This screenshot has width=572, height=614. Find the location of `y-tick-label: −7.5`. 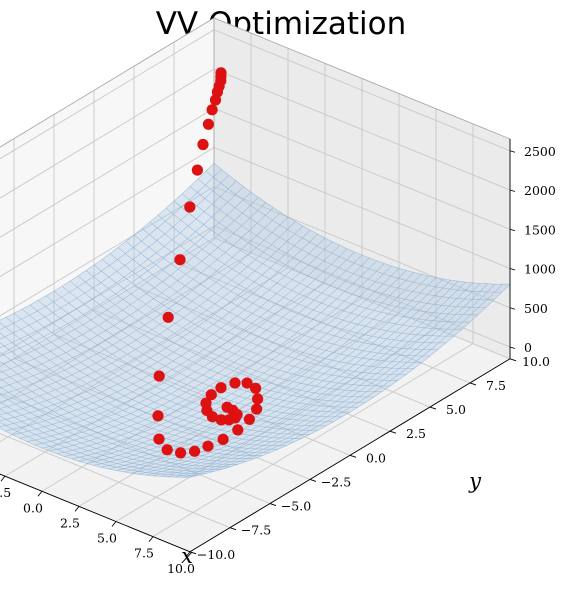

y-tick-label: −7.5 is located at coordinates (256, 530).